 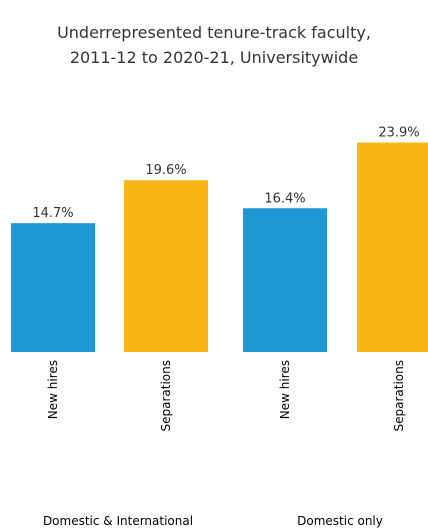 What do you see at coordinates (285, 389) in the screenshot?
I see `tick-label-domestic-only-new-hires: New hires` at bounding box center [285, 389].